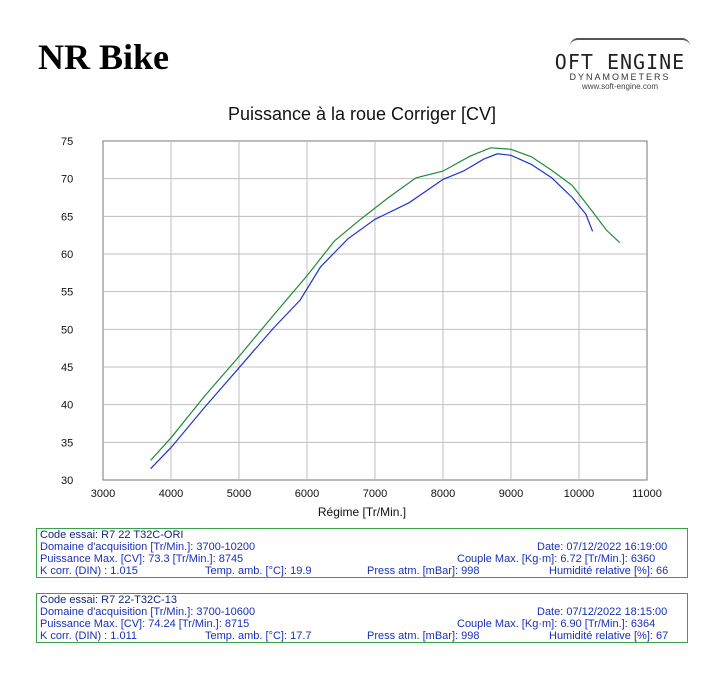  I want to click on test-code: Code essai: R7 22 T32C-ORI, so click(112, 535).